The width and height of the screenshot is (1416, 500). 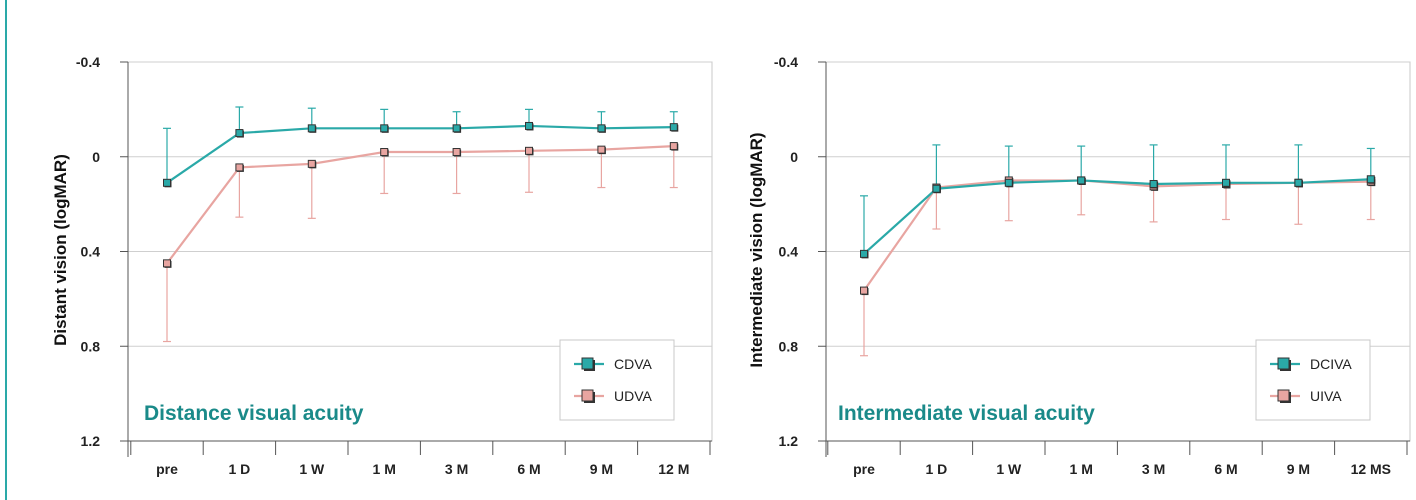 I want to click on error-bars-udva, so click(x=420, y=244).